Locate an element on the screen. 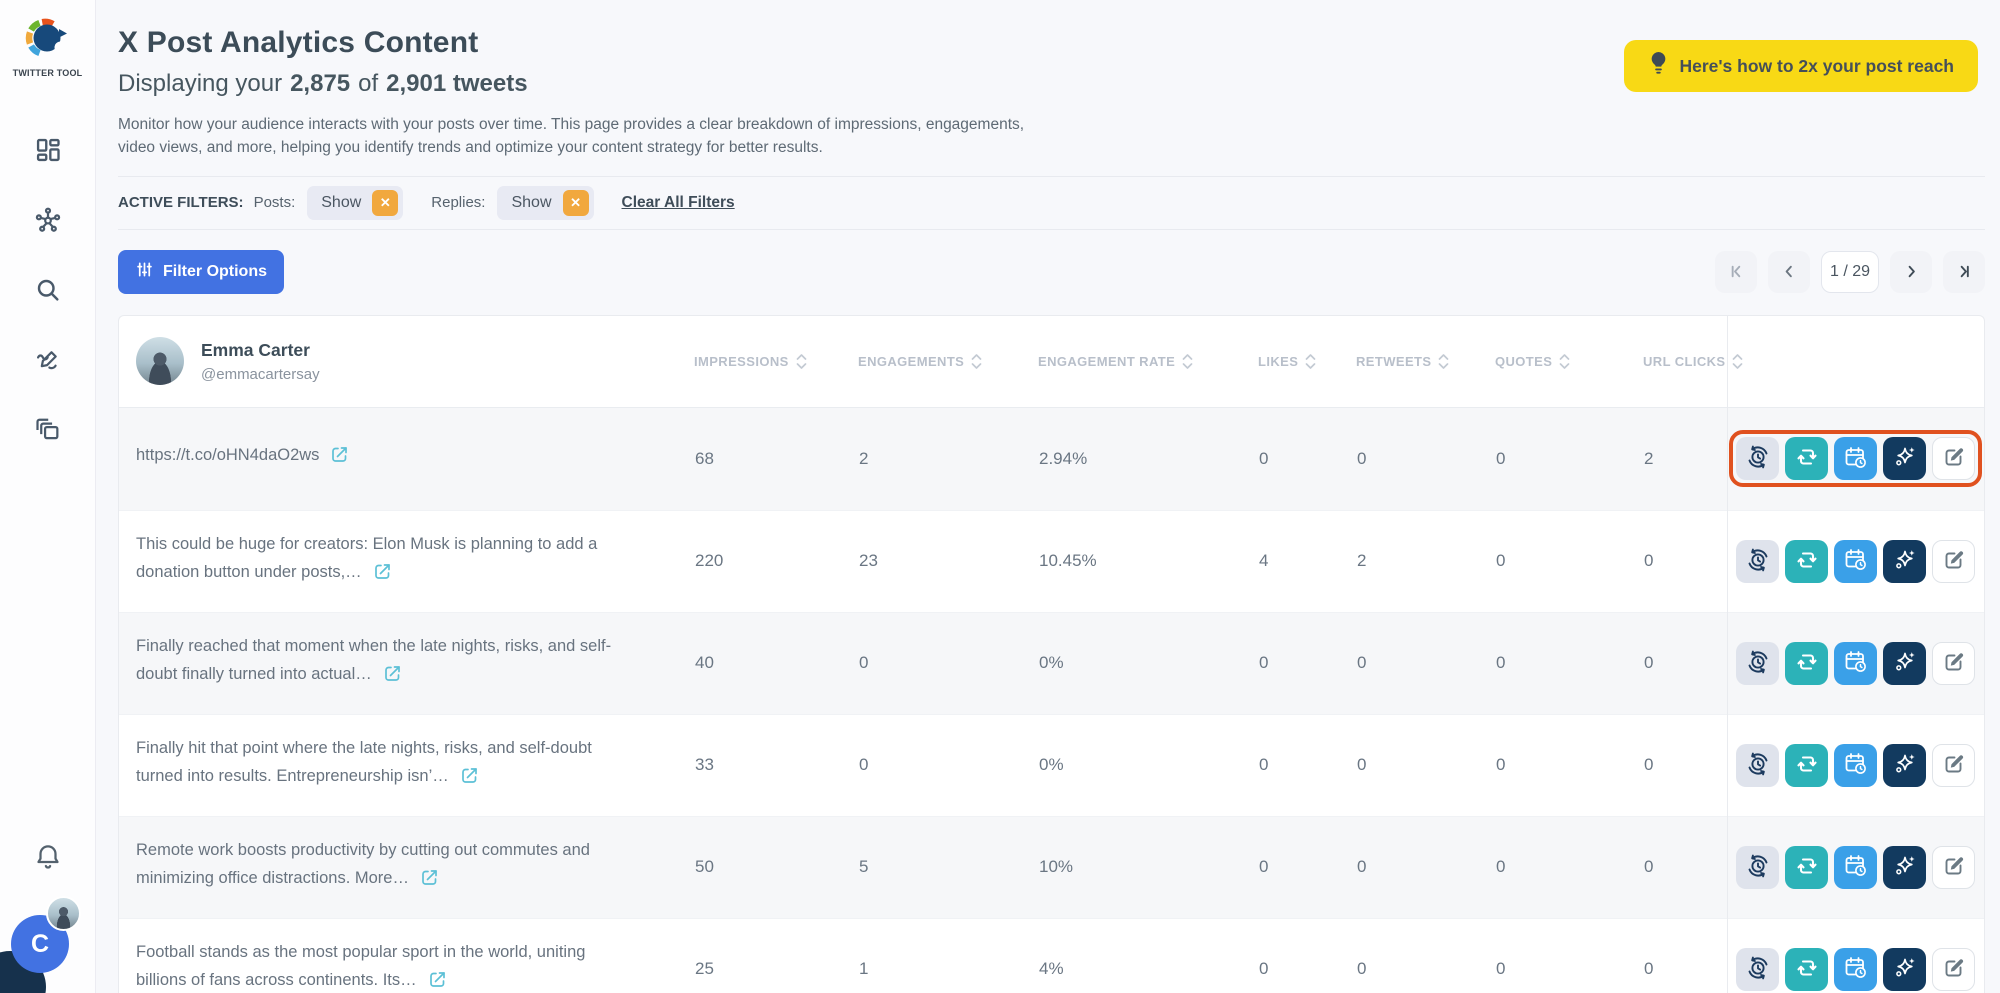 This screenshot has width=2000, height=993. row-actions-cell is located at coordinates (1855, 867).